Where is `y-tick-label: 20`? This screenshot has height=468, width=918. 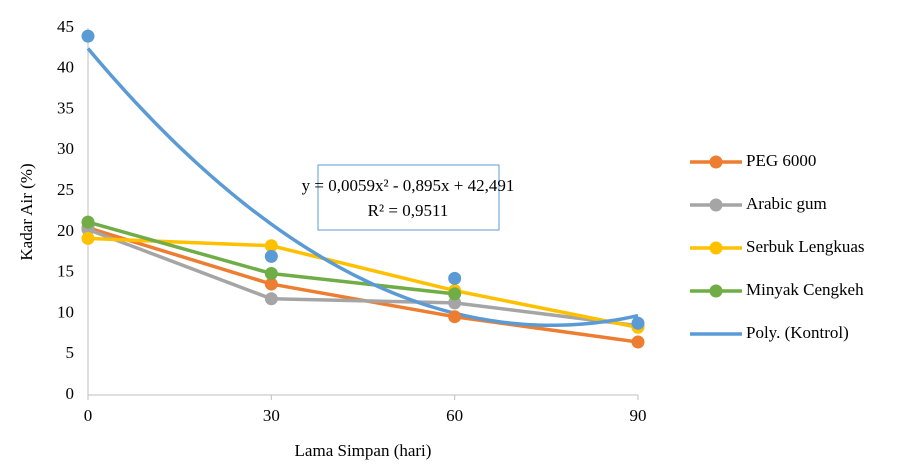 y-tick-label: 20 is located at coordinates (65, 230).